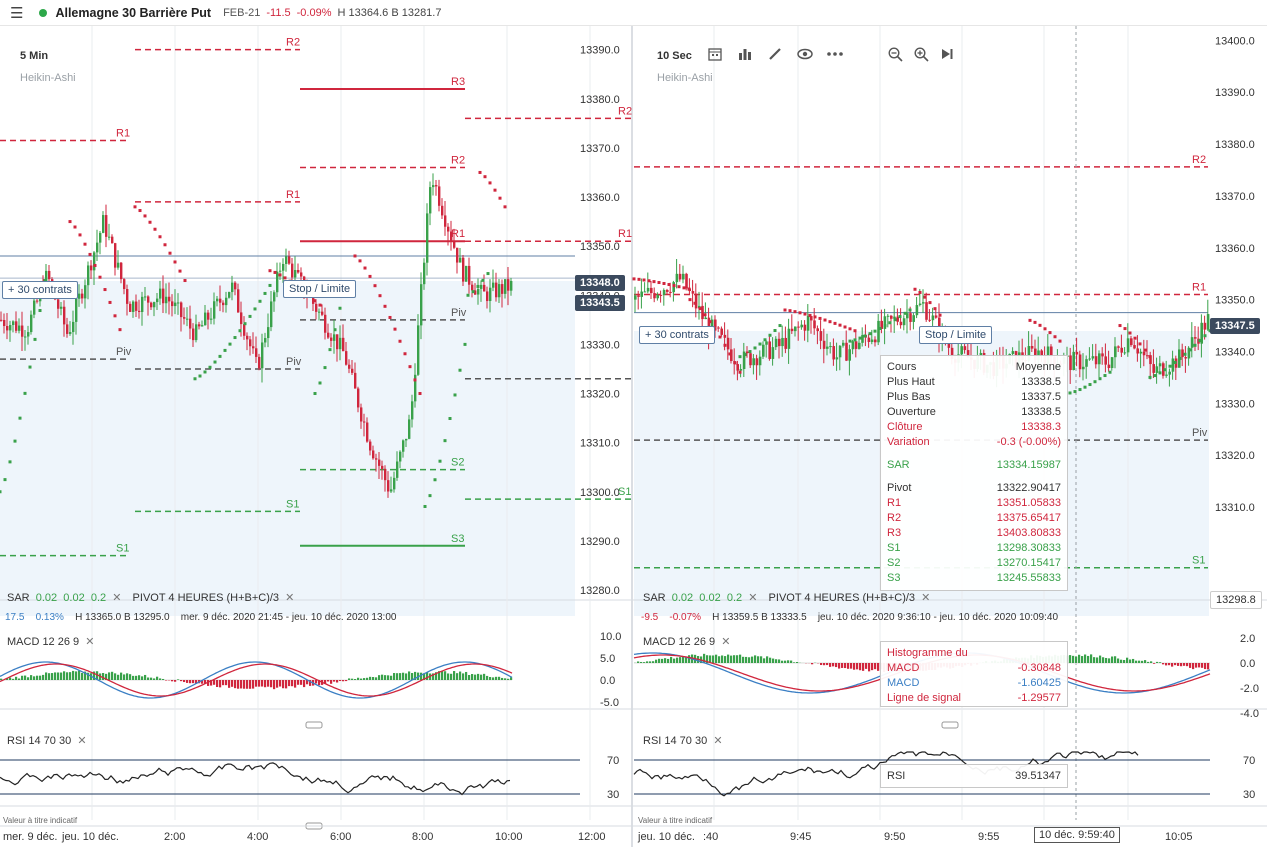 Image resolution: width=1267 pixels, height=847 pixels. What do you see at coordinates (956, 335) in the screenshot?
I see `right-stop-limit-label: Stop / Limite` at bounding box center [956, 335].